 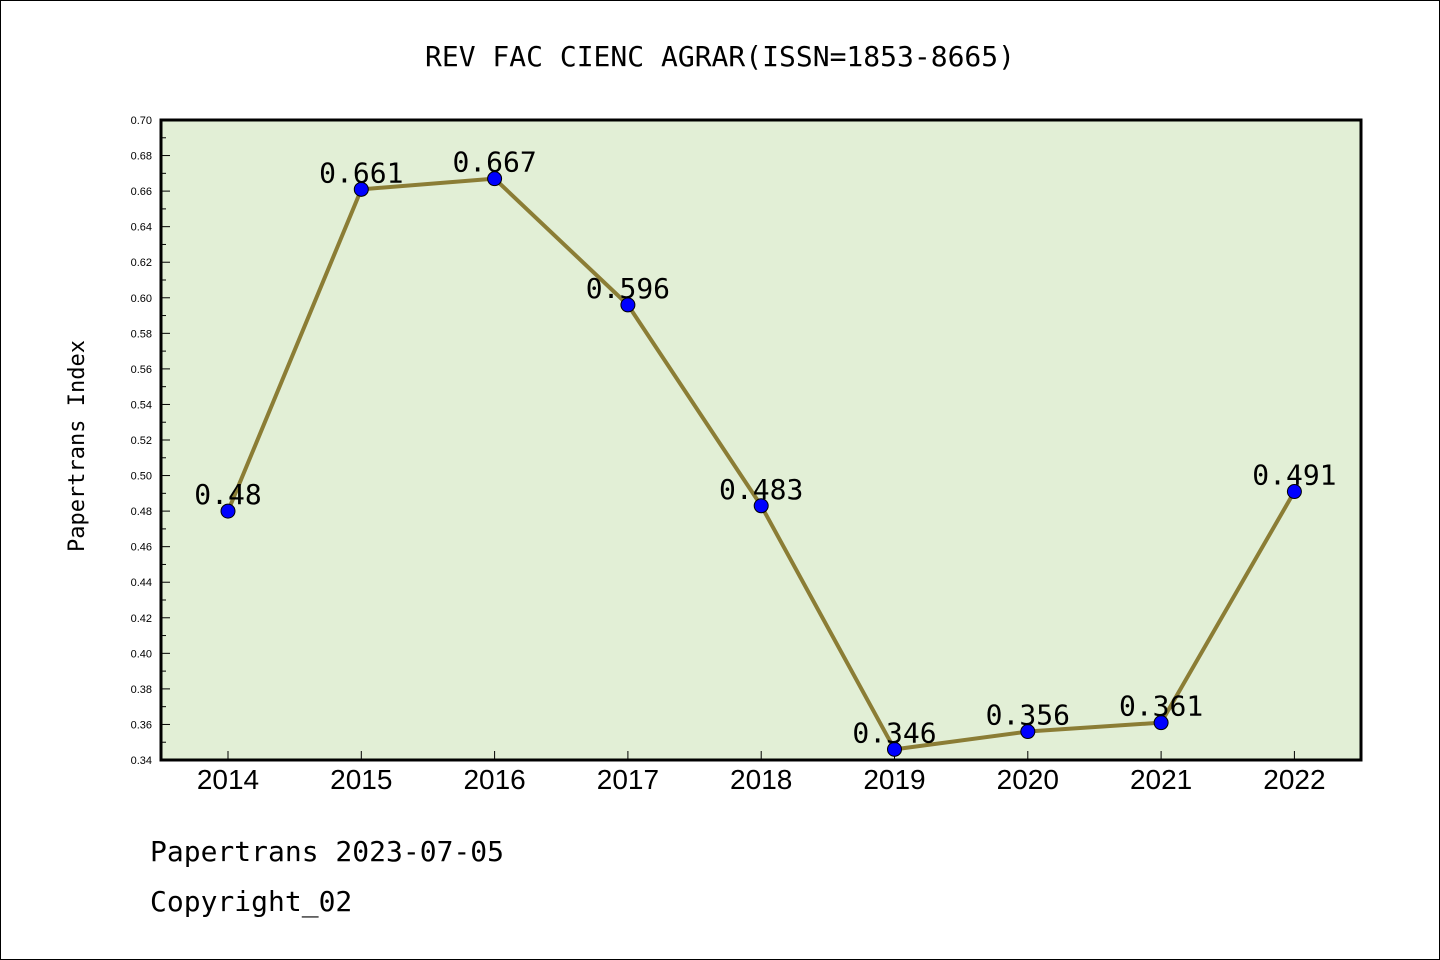 What do you see at coordinates (141, 121) in the screenshot?
I see `y-tick-label: 0.70` at bounding box center [141, 121].